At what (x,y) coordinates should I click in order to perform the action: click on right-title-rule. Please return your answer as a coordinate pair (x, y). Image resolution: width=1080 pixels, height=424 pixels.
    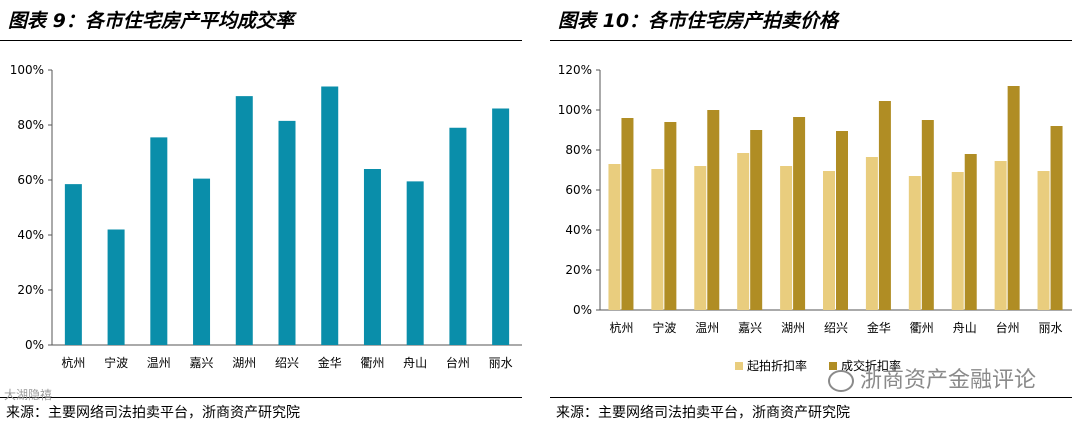
    Looking at the image, I should click on (811, 40).